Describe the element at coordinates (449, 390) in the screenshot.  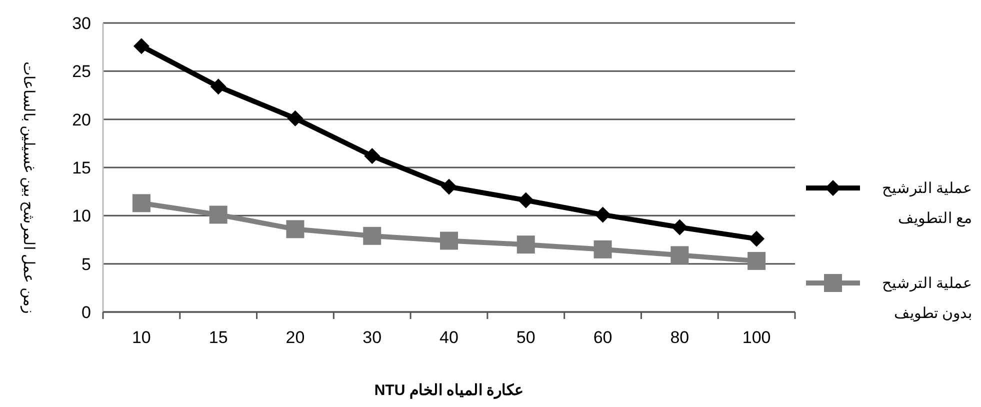
I see `x-axis-title: عكارة المياه الخام NTU` at that location.